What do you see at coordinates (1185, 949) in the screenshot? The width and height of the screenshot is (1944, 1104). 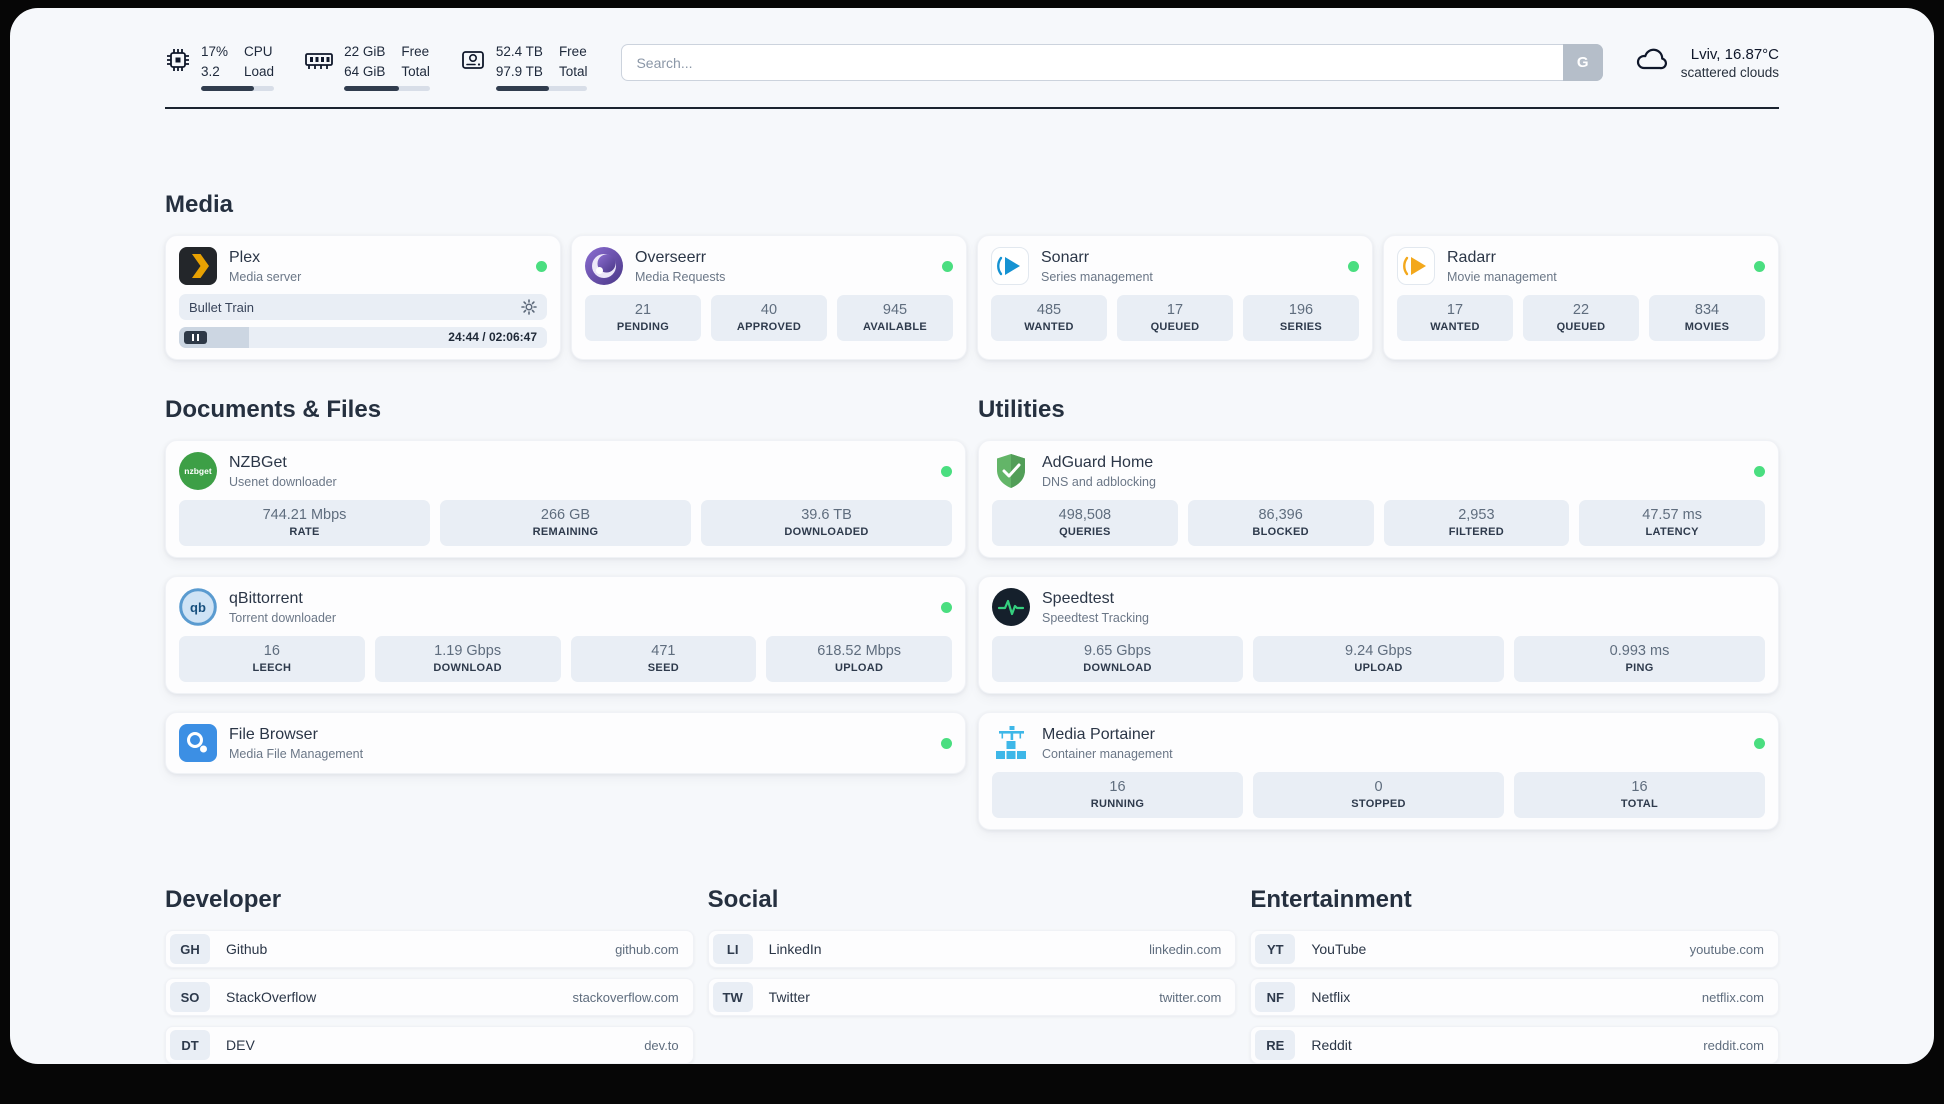 I see `bookmark-url: linkedin.com` at bounding box center [1185, 949].